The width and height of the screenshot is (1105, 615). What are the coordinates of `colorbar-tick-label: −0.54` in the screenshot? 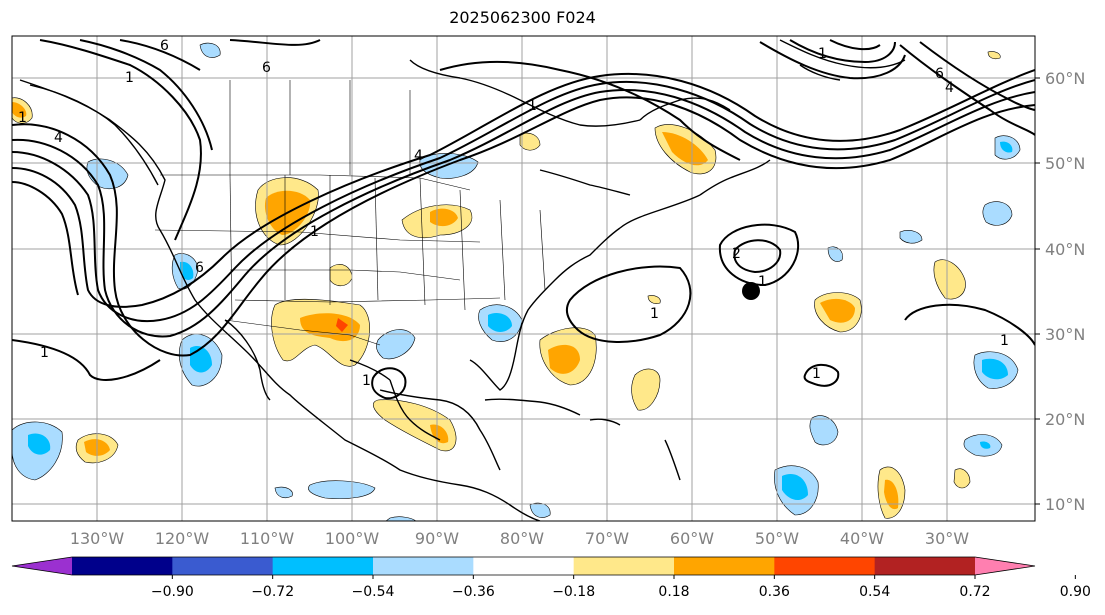 It's located at (373, 592).